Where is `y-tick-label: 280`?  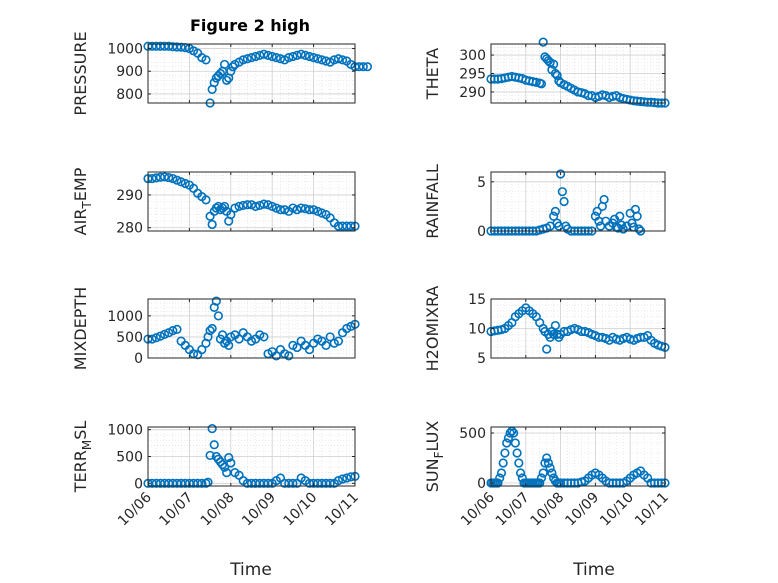
y-tick-label: 280 is located at coordinates (129, 229).